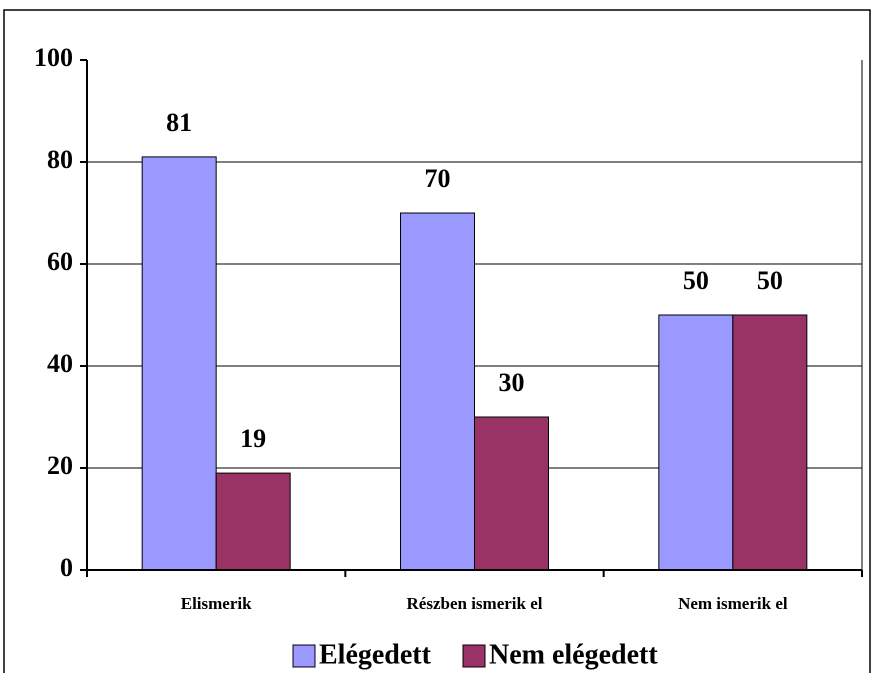 This screenshot has width=874, height=673. Describe the element at coordinates (475, 603) in the screenshot. I see `x-tick-label: Részben ismerik el` at that location.